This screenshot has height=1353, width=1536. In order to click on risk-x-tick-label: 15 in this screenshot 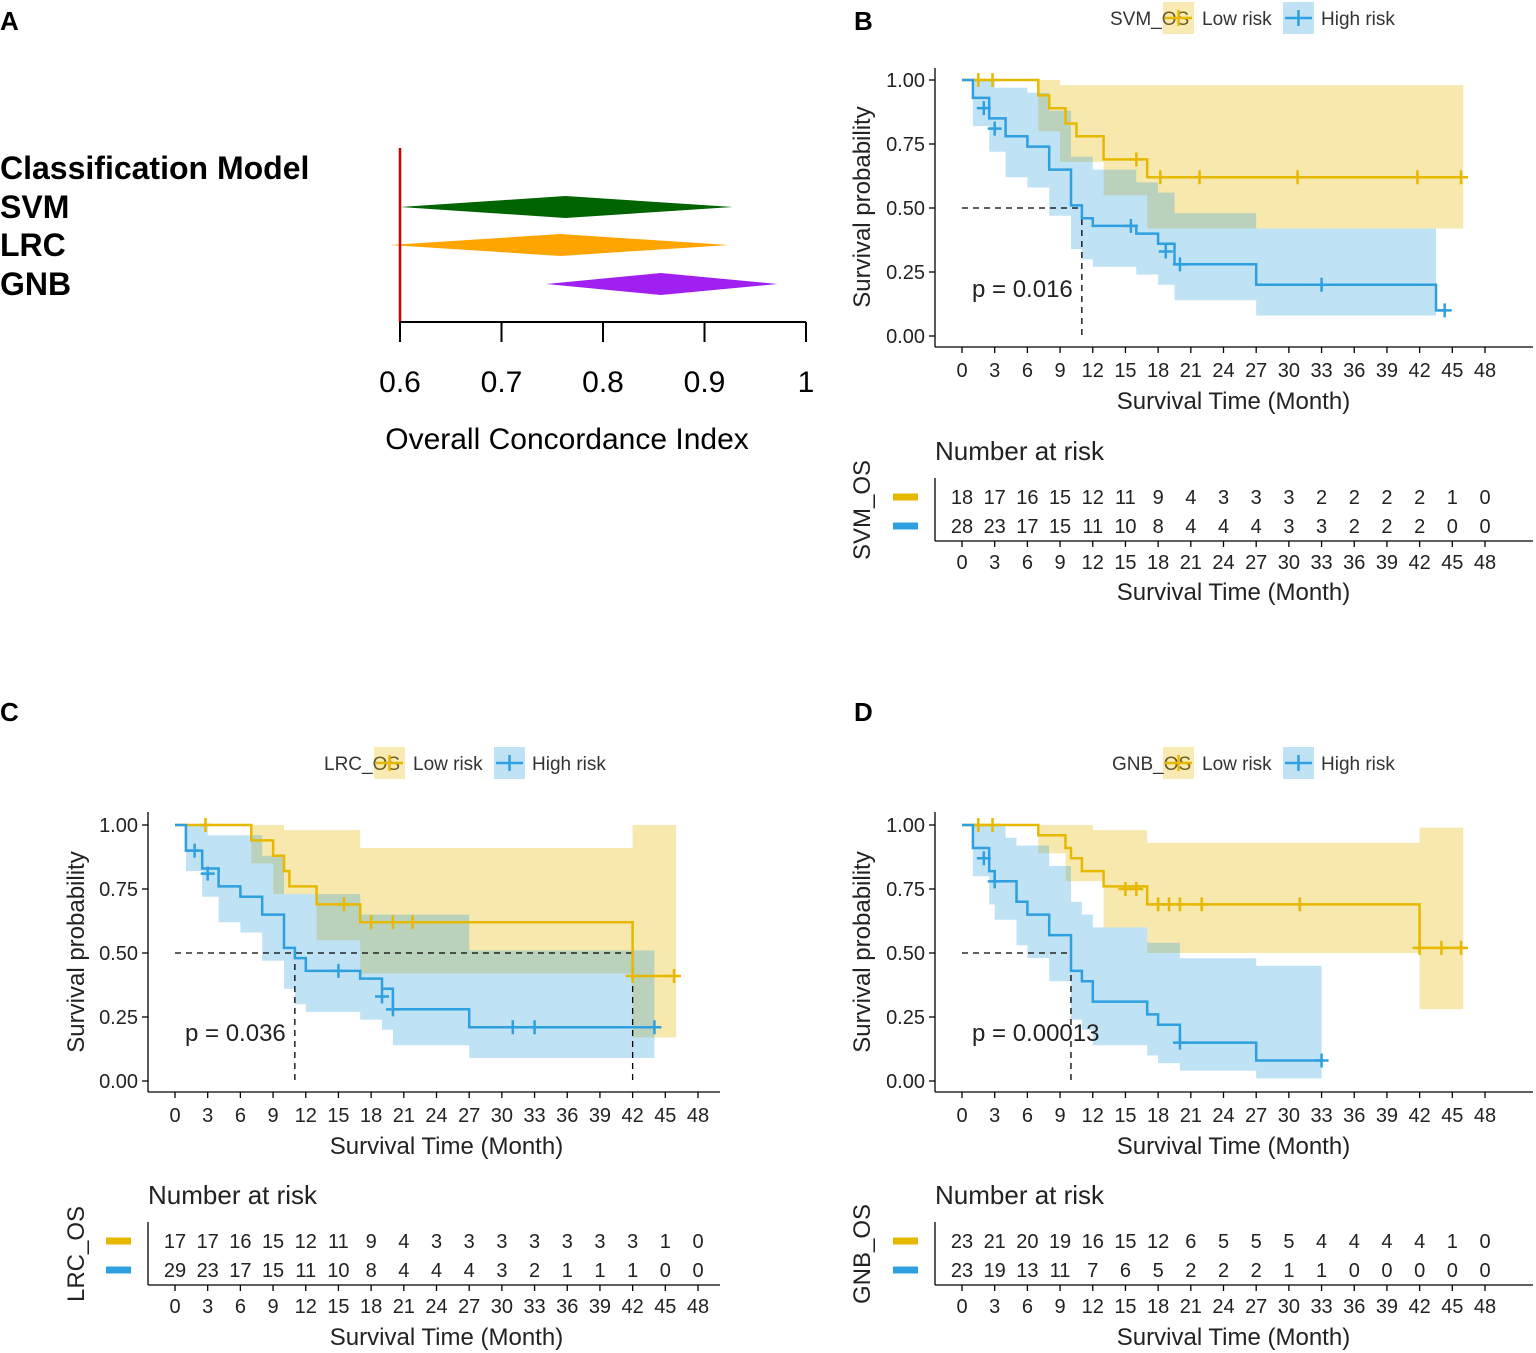, I will do `click(338, 1307)`.